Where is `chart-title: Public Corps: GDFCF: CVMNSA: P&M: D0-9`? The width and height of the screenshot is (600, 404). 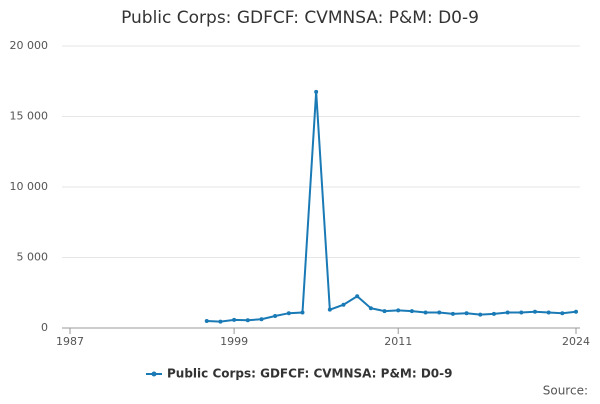 chart-title: Public Corps: GDFCF: CVMNSA: P&M: D0-9 is located at coordinates (300, 18).